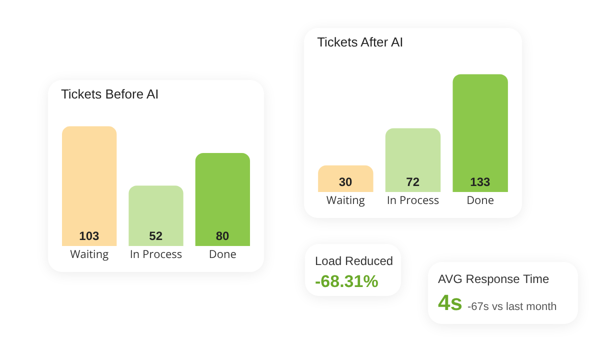  What do you see at coordinates (512, 307) in the screenshot?
I see `text: -67s vs last month` at bounding box center [512, 307].